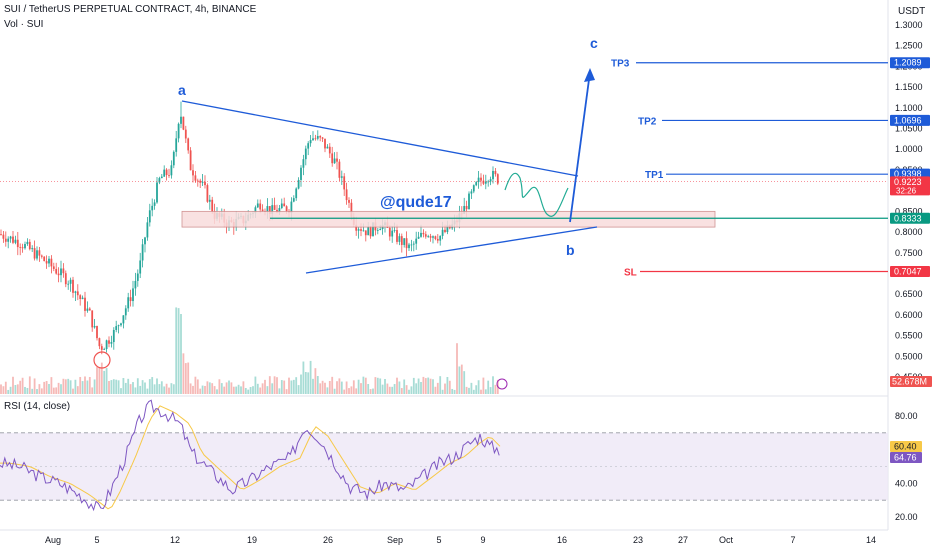 The image size is (932, 550). I want to click on volume-badge, so click(911, 381).